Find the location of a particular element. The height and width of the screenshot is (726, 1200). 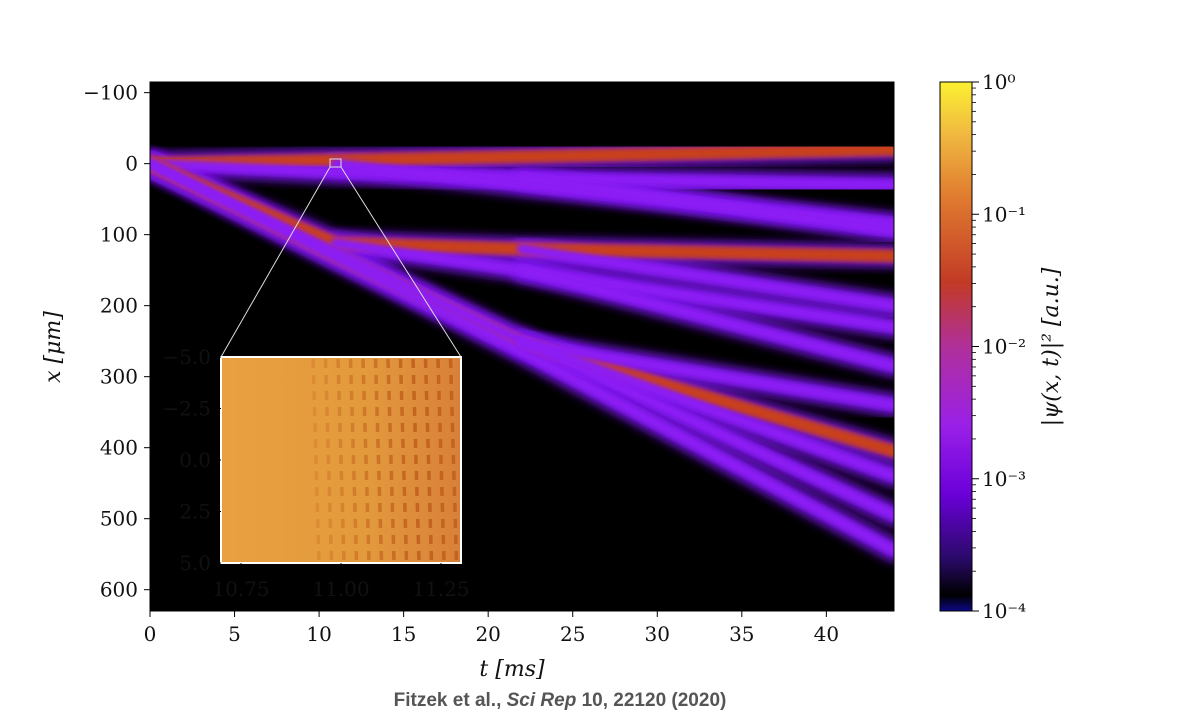

inset-x-tick-label: 11.00 is located at coordinates (340, 589).